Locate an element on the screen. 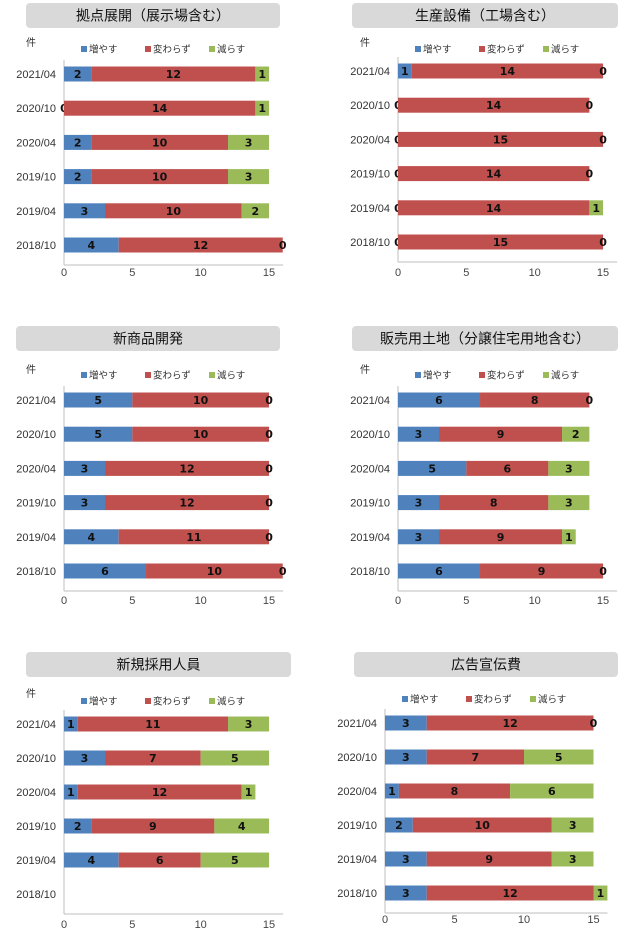 This screenshot has width=631, height=940. data-label: 15 is located at coordinates (500, 139).